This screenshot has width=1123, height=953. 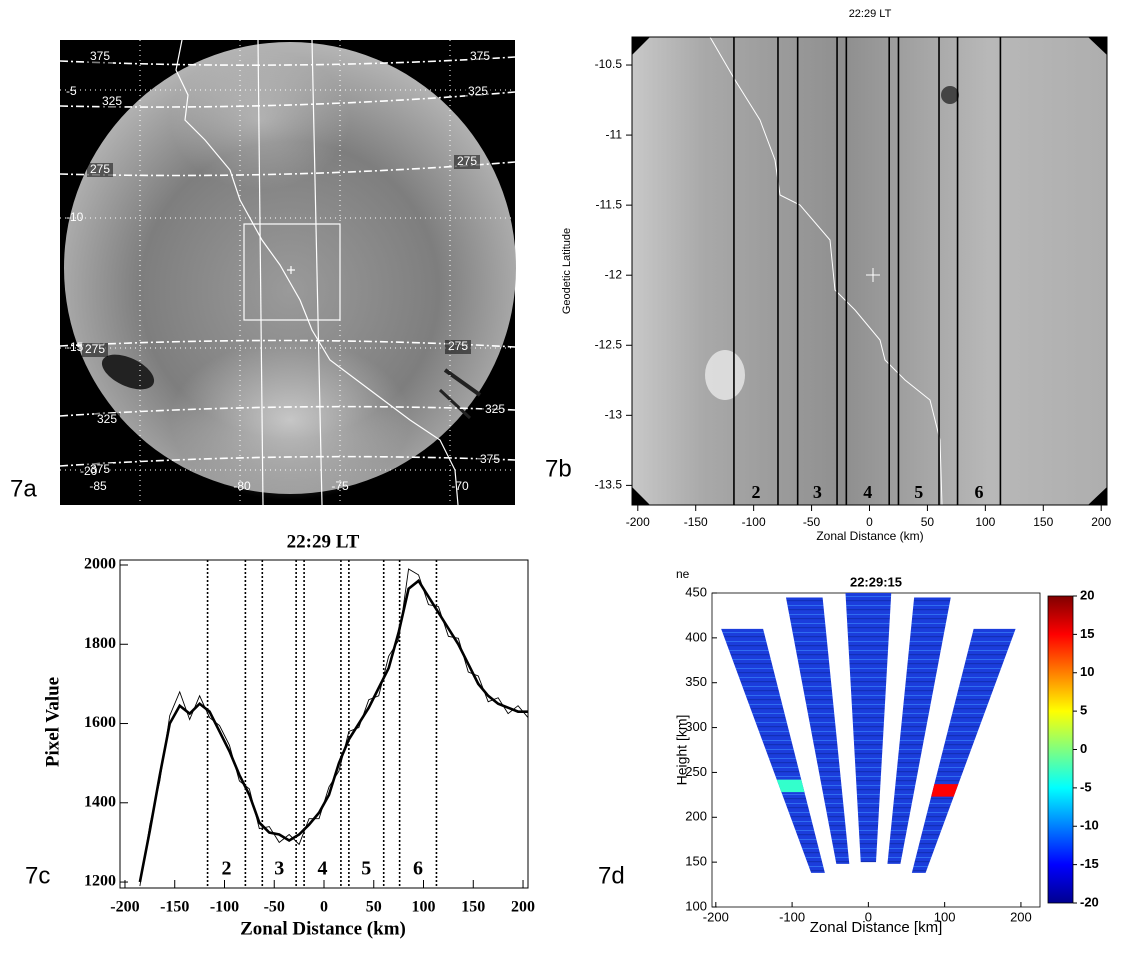 What do you see at coordinates (696, 681) in the screenshot?
I see `y-tick-label: 350` at bounding box center [696, 681].